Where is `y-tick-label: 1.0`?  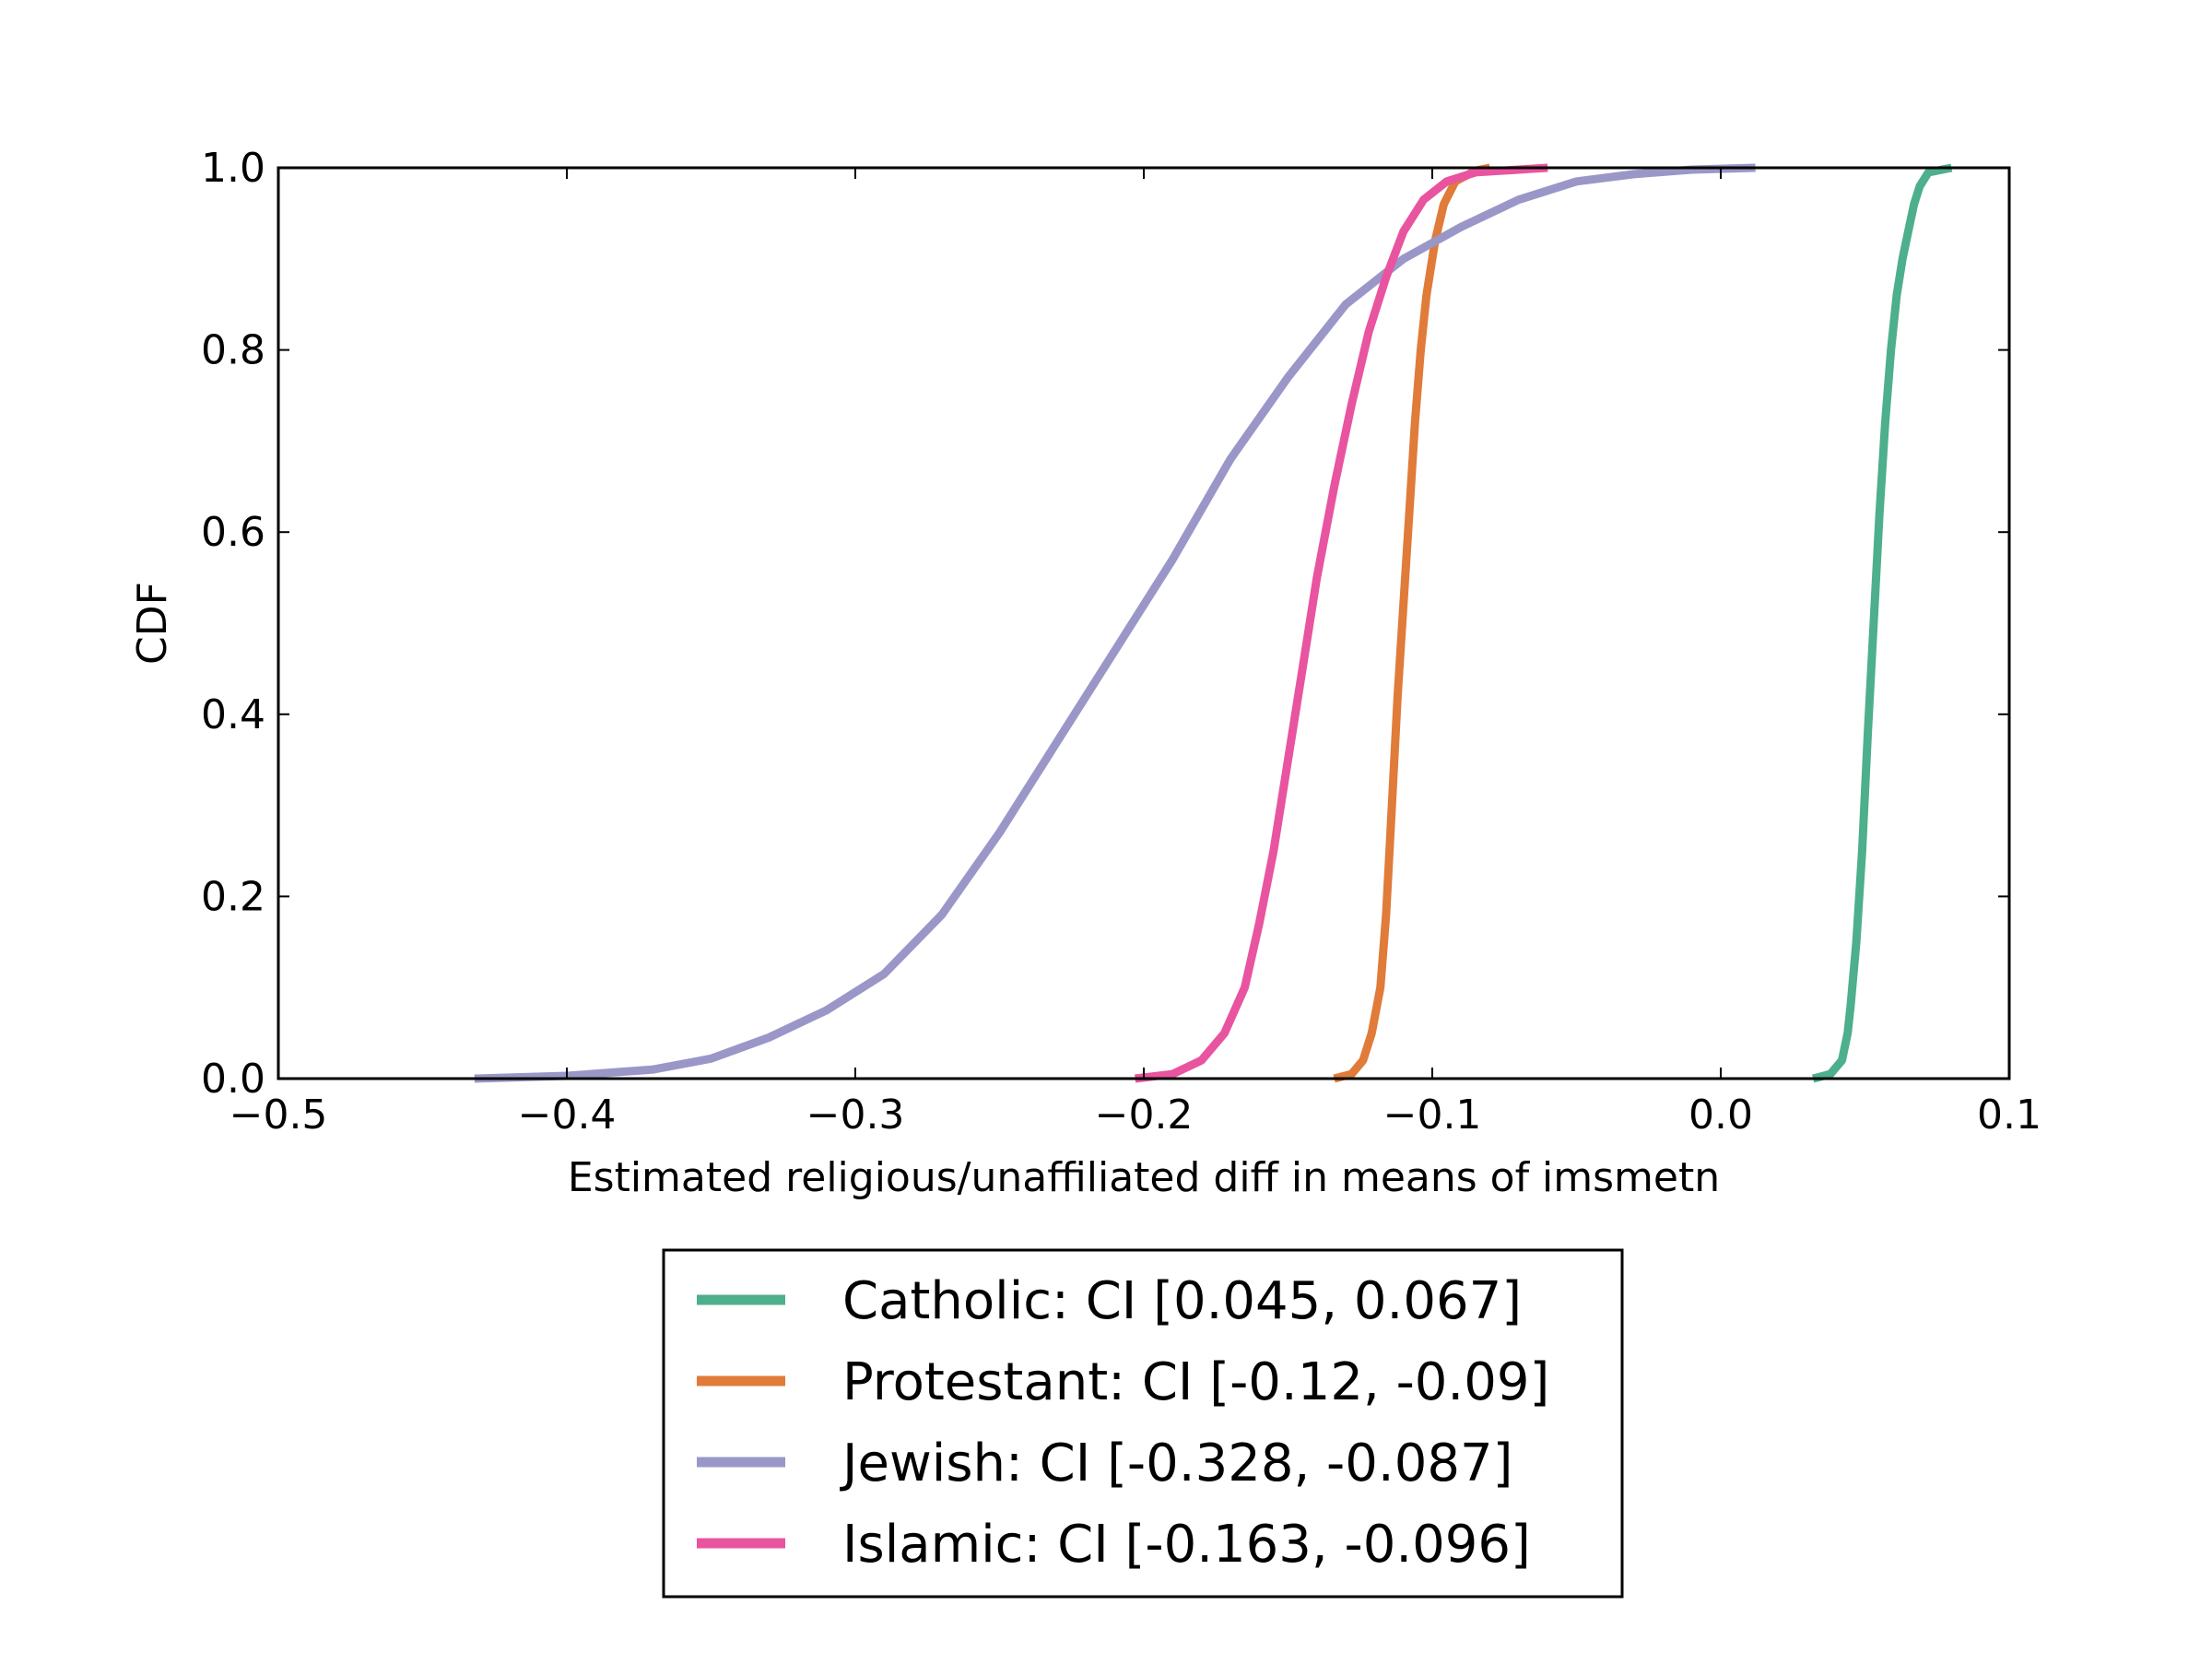
y-tick-label: 1.0 is located at coordinates (233, 168).